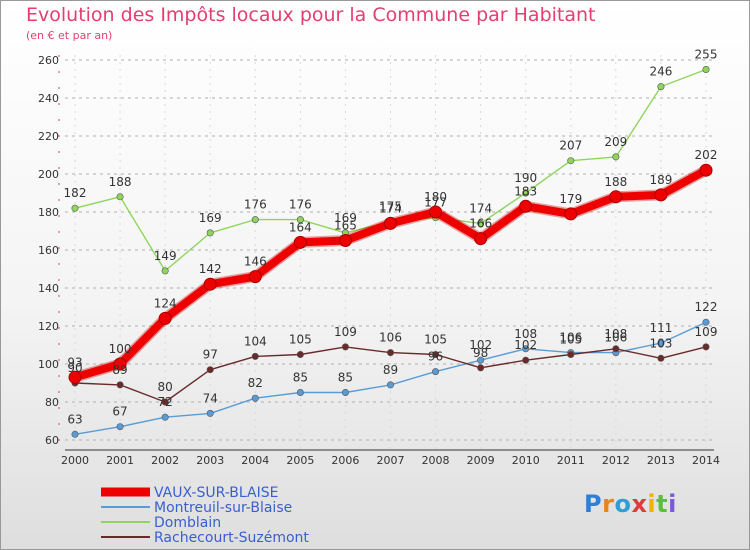  I want to click on data-label-rachecourt-suzemont: 103, so click(660, 343).